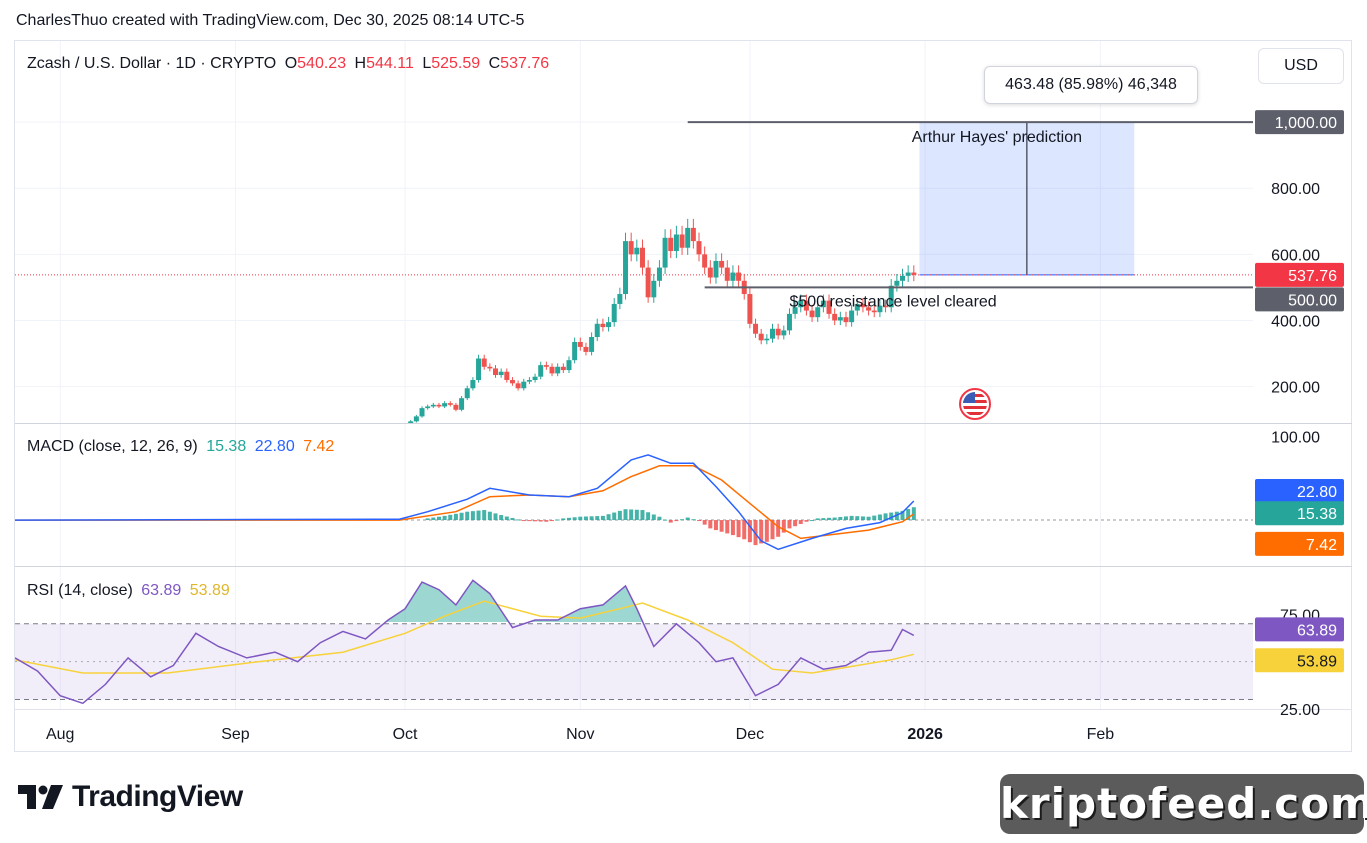  What do you see at coordinates (670, 526) in the screenshot?
I see `macd-histogram` at bounding box center [670, 526].